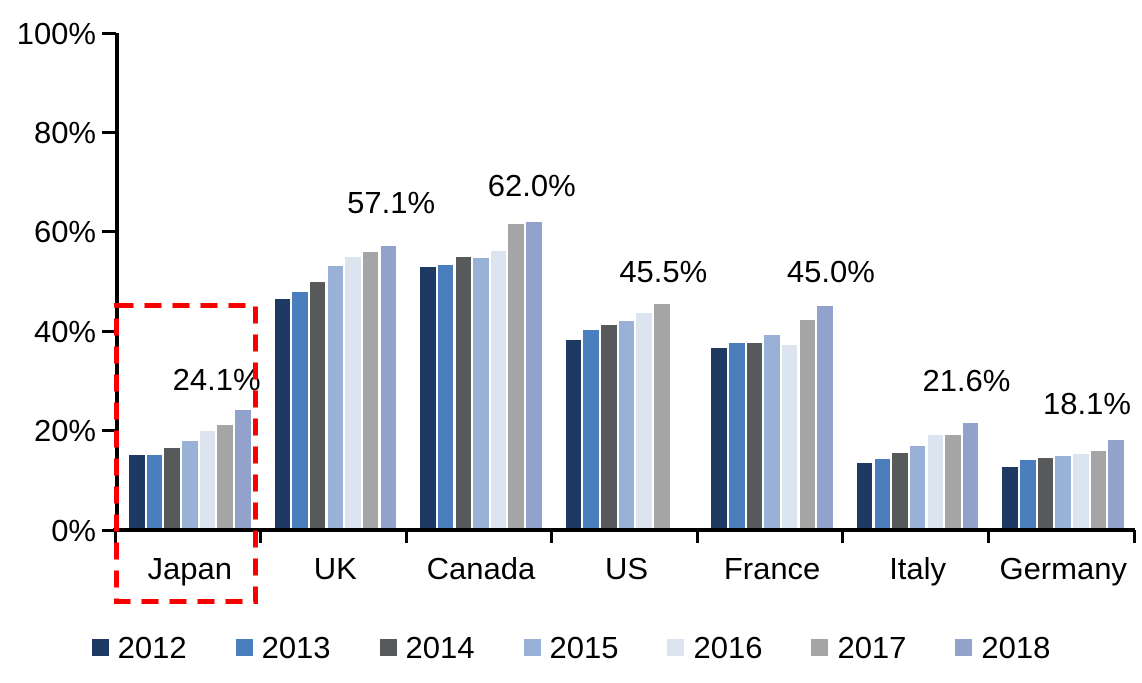 The height and width of the screenshot is (683, 1142). What do you see at coordinates (1016, 647) in the screenshot?
I see `legend-label-2018: 2018` at bounding box center [1016, 647].